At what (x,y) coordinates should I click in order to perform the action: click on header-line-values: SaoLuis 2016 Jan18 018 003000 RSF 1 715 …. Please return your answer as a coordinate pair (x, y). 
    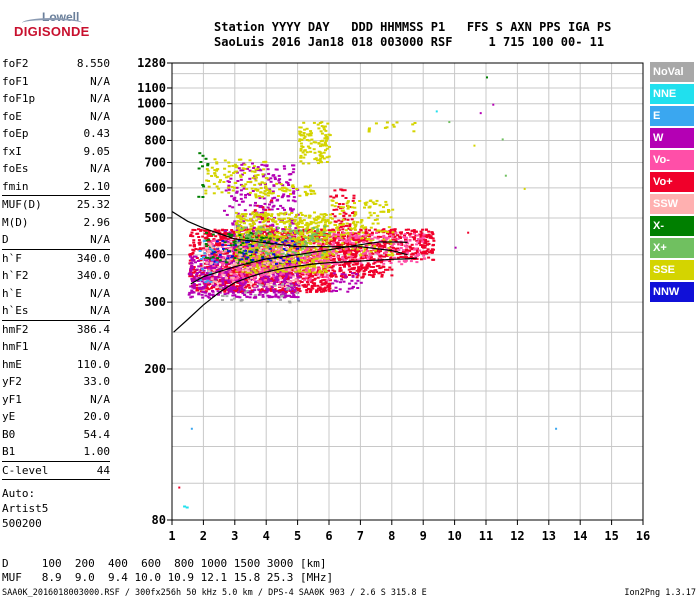
    Looking at the image, I should click on (409, 42).